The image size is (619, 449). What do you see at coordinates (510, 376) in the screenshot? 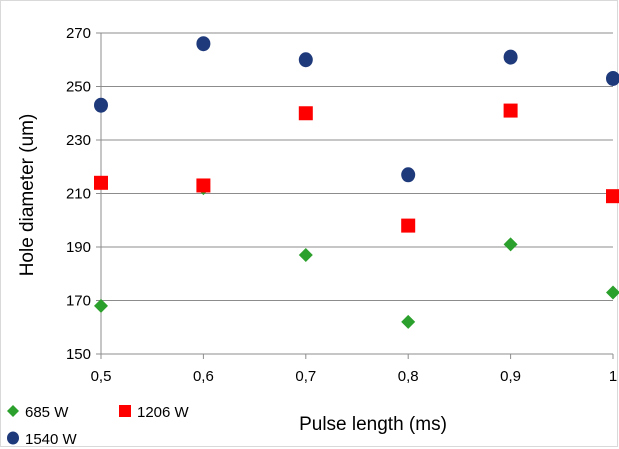
I see `x-tick-label-4: 0,9` at bounding box center [510, 376].